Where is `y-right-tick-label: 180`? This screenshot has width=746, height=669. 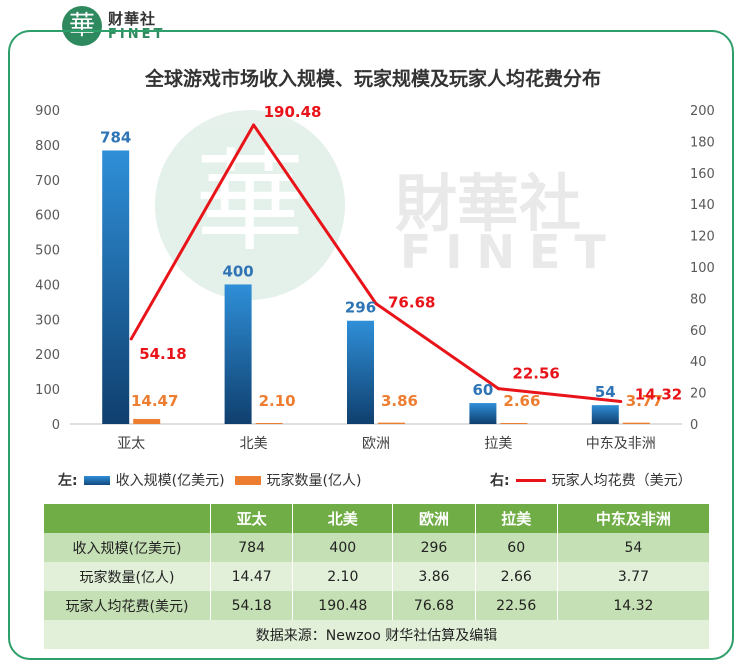 y-right-tick-label: 180 is located at coordinates (702, 142).